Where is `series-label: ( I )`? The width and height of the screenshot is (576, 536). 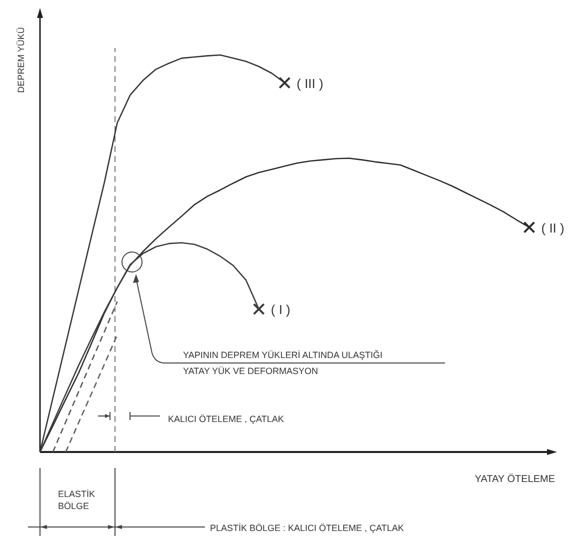 series-label: ( I ) is located at coordinates (280, 310).